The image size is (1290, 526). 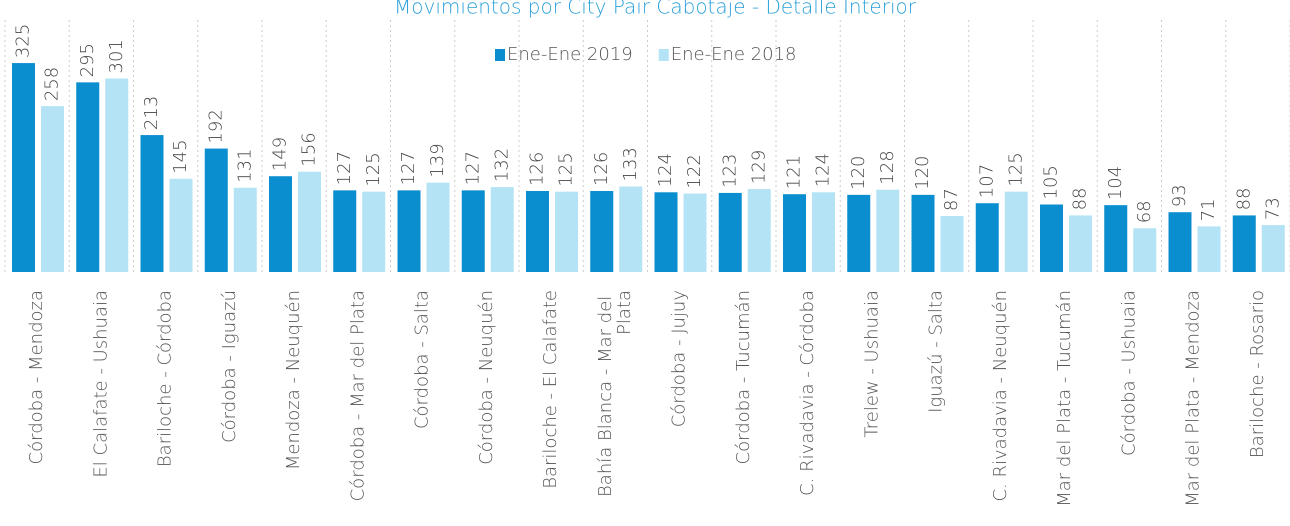 What do you see at coordinates (986, 181) in the screenshot?
I see `value-label: 107` at bounding box center [986, 181].